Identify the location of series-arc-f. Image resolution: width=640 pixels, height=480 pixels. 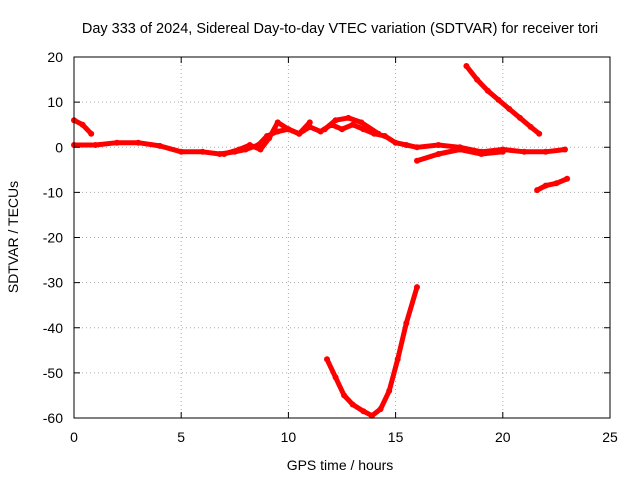
(503, 100).